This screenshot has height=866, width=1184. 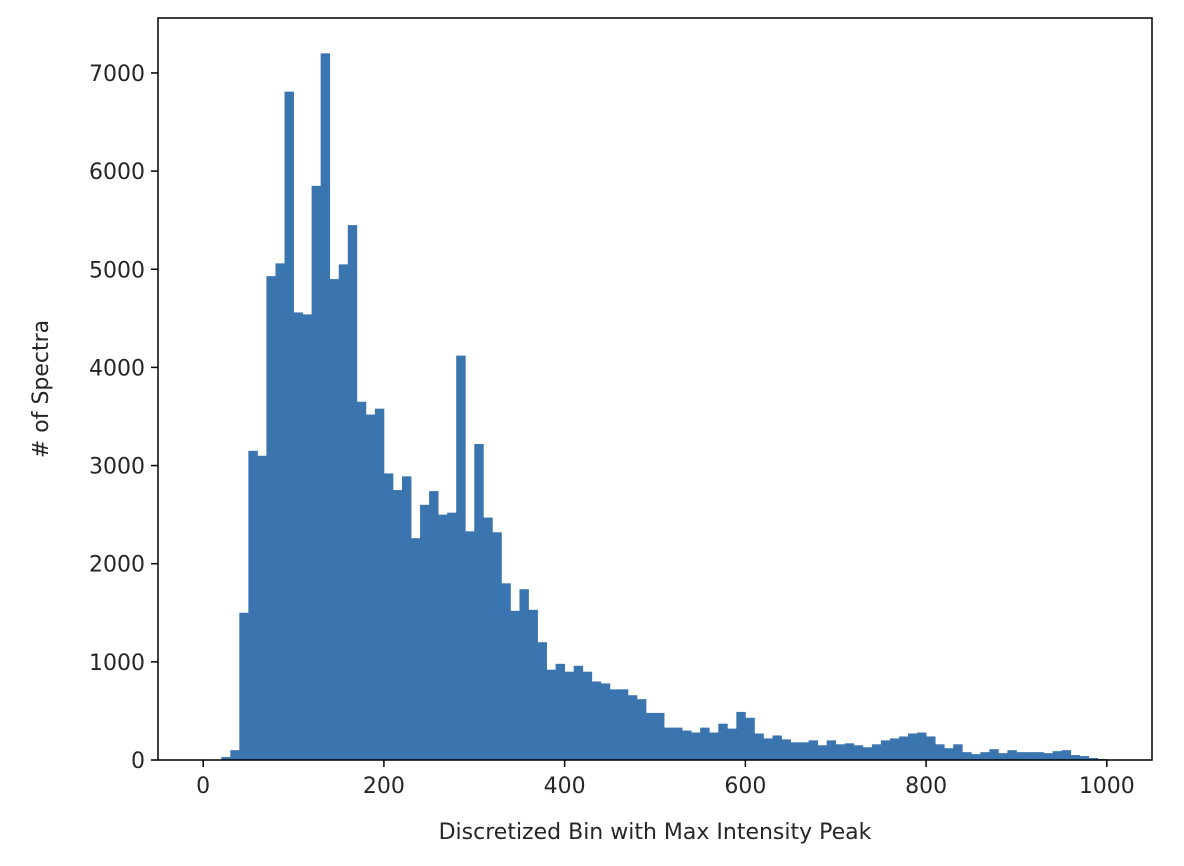 I want to click on y-tick-label: 7000, so click(x=117, y=74).